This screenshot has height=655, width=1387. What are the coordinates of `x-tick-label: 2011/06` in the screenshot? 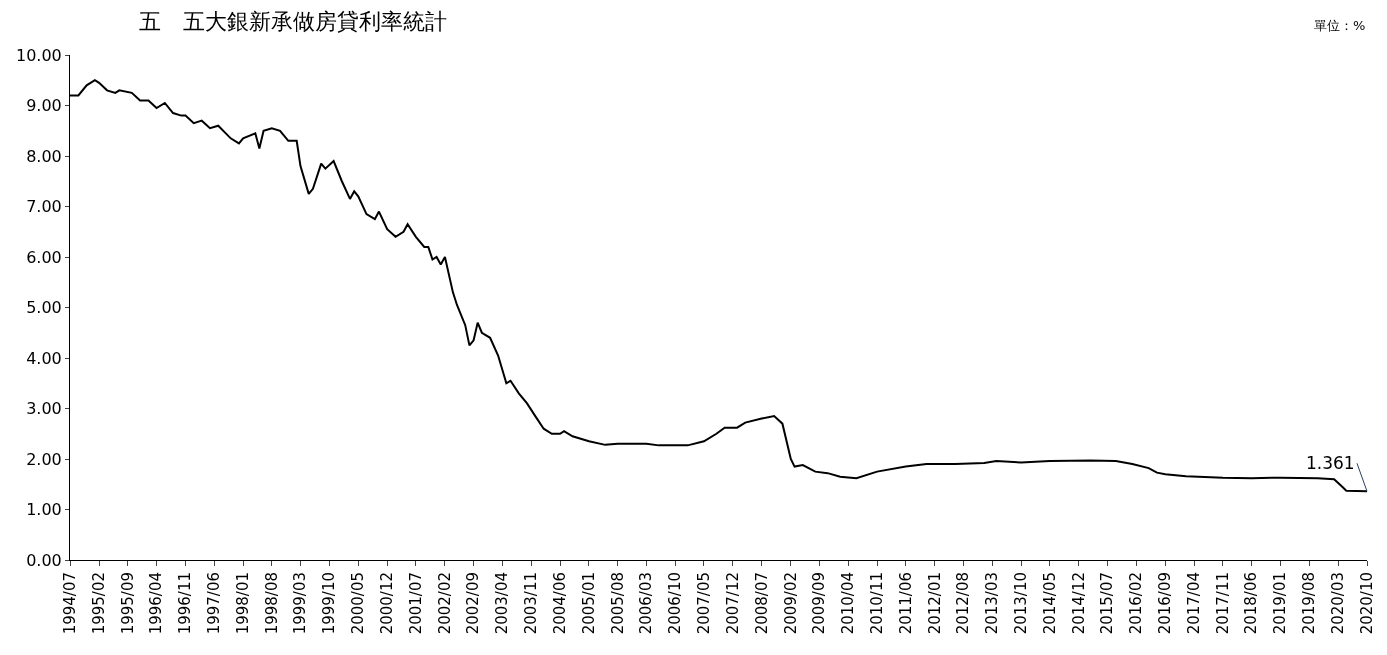 It's located at (905, 603).